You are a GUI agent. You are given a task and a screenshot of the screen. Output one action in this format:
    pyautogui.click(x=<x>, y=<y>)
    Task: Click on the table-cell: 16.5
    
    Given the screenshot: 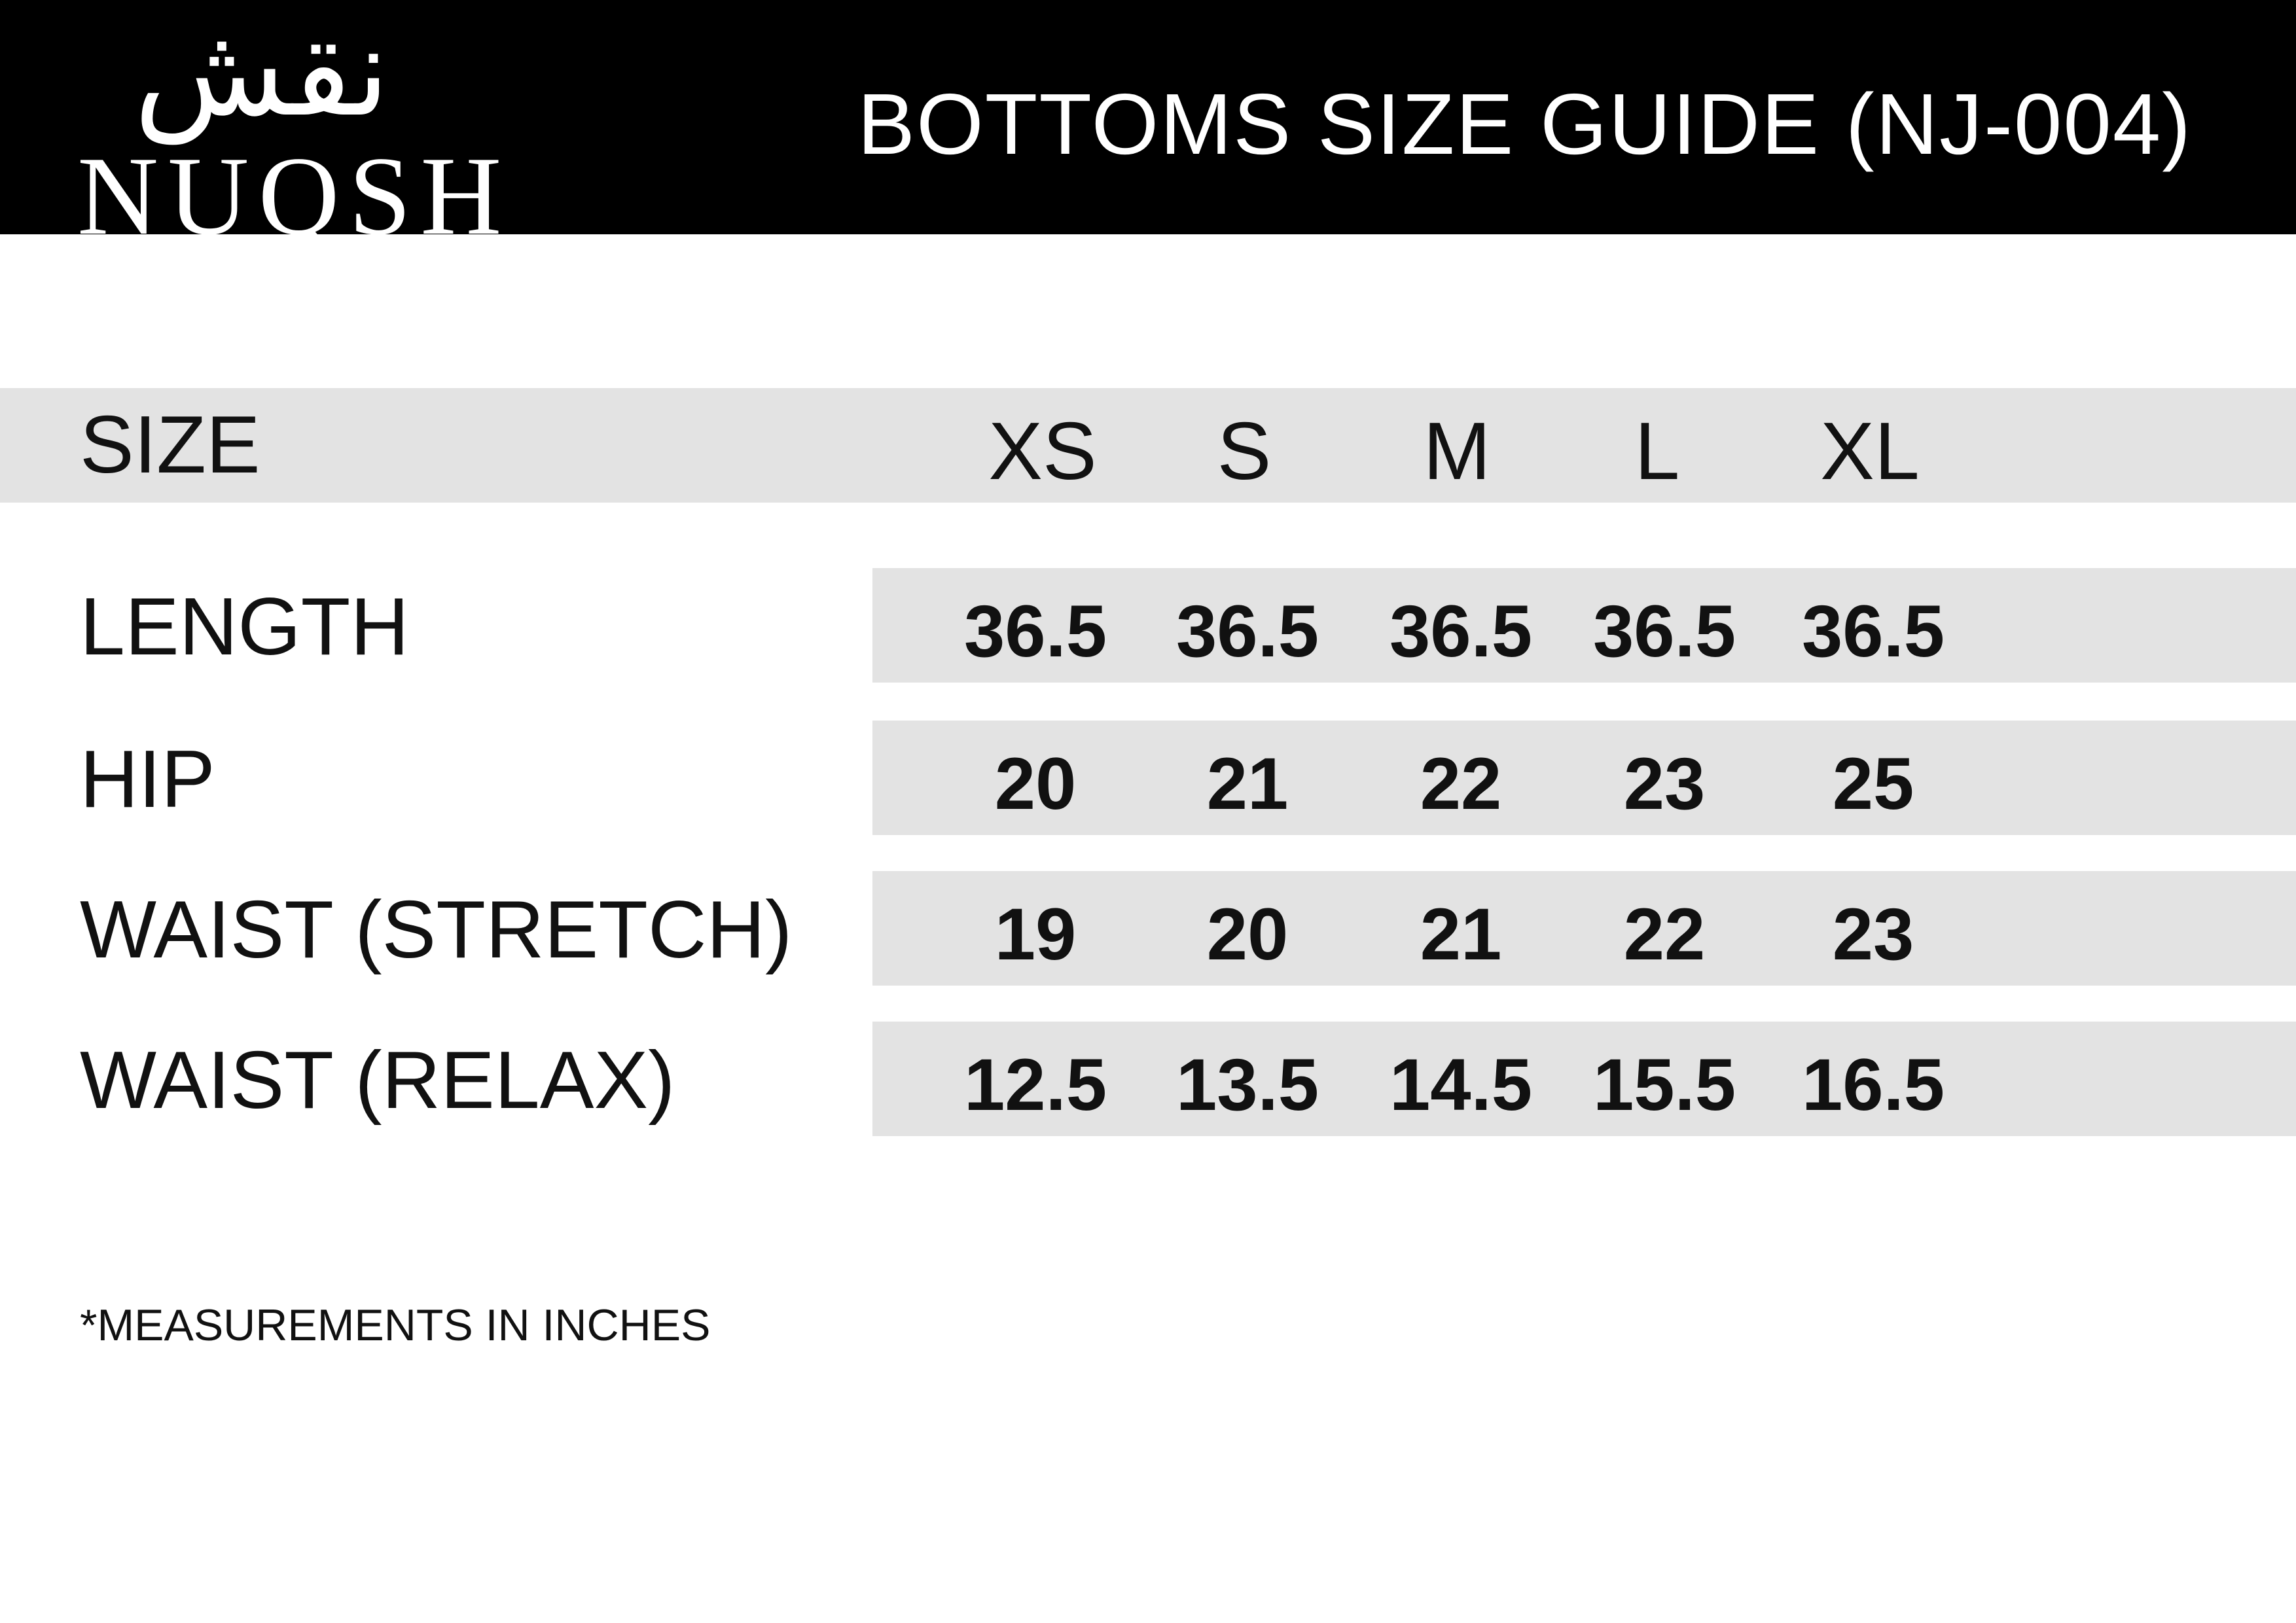 What is the action you would take?
    pyautogui.click(x=1873, y=1085)
    